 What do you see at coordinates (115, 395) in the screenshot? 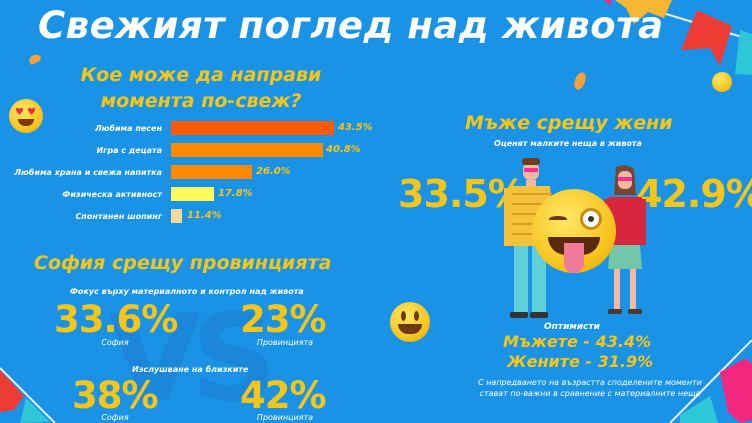
I see `sofia-q2-value: 38%` at bounding box center [115, 395].